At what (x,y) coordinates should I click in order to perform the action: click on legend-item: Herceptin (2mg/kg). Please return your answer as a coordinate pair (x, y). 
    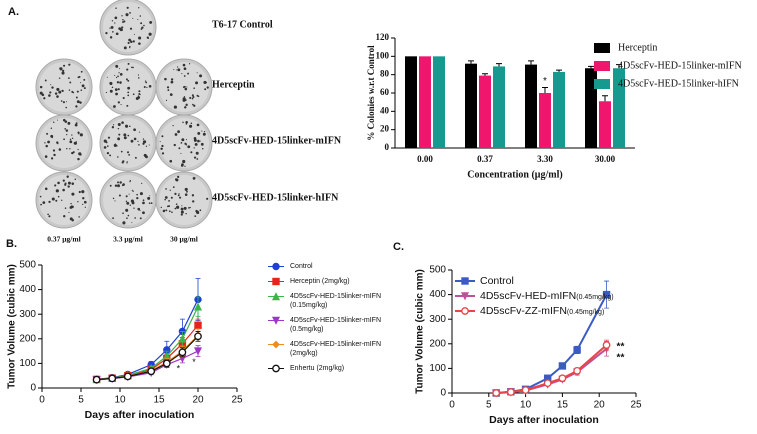
    Looking at the image, I should click on (335, 281).